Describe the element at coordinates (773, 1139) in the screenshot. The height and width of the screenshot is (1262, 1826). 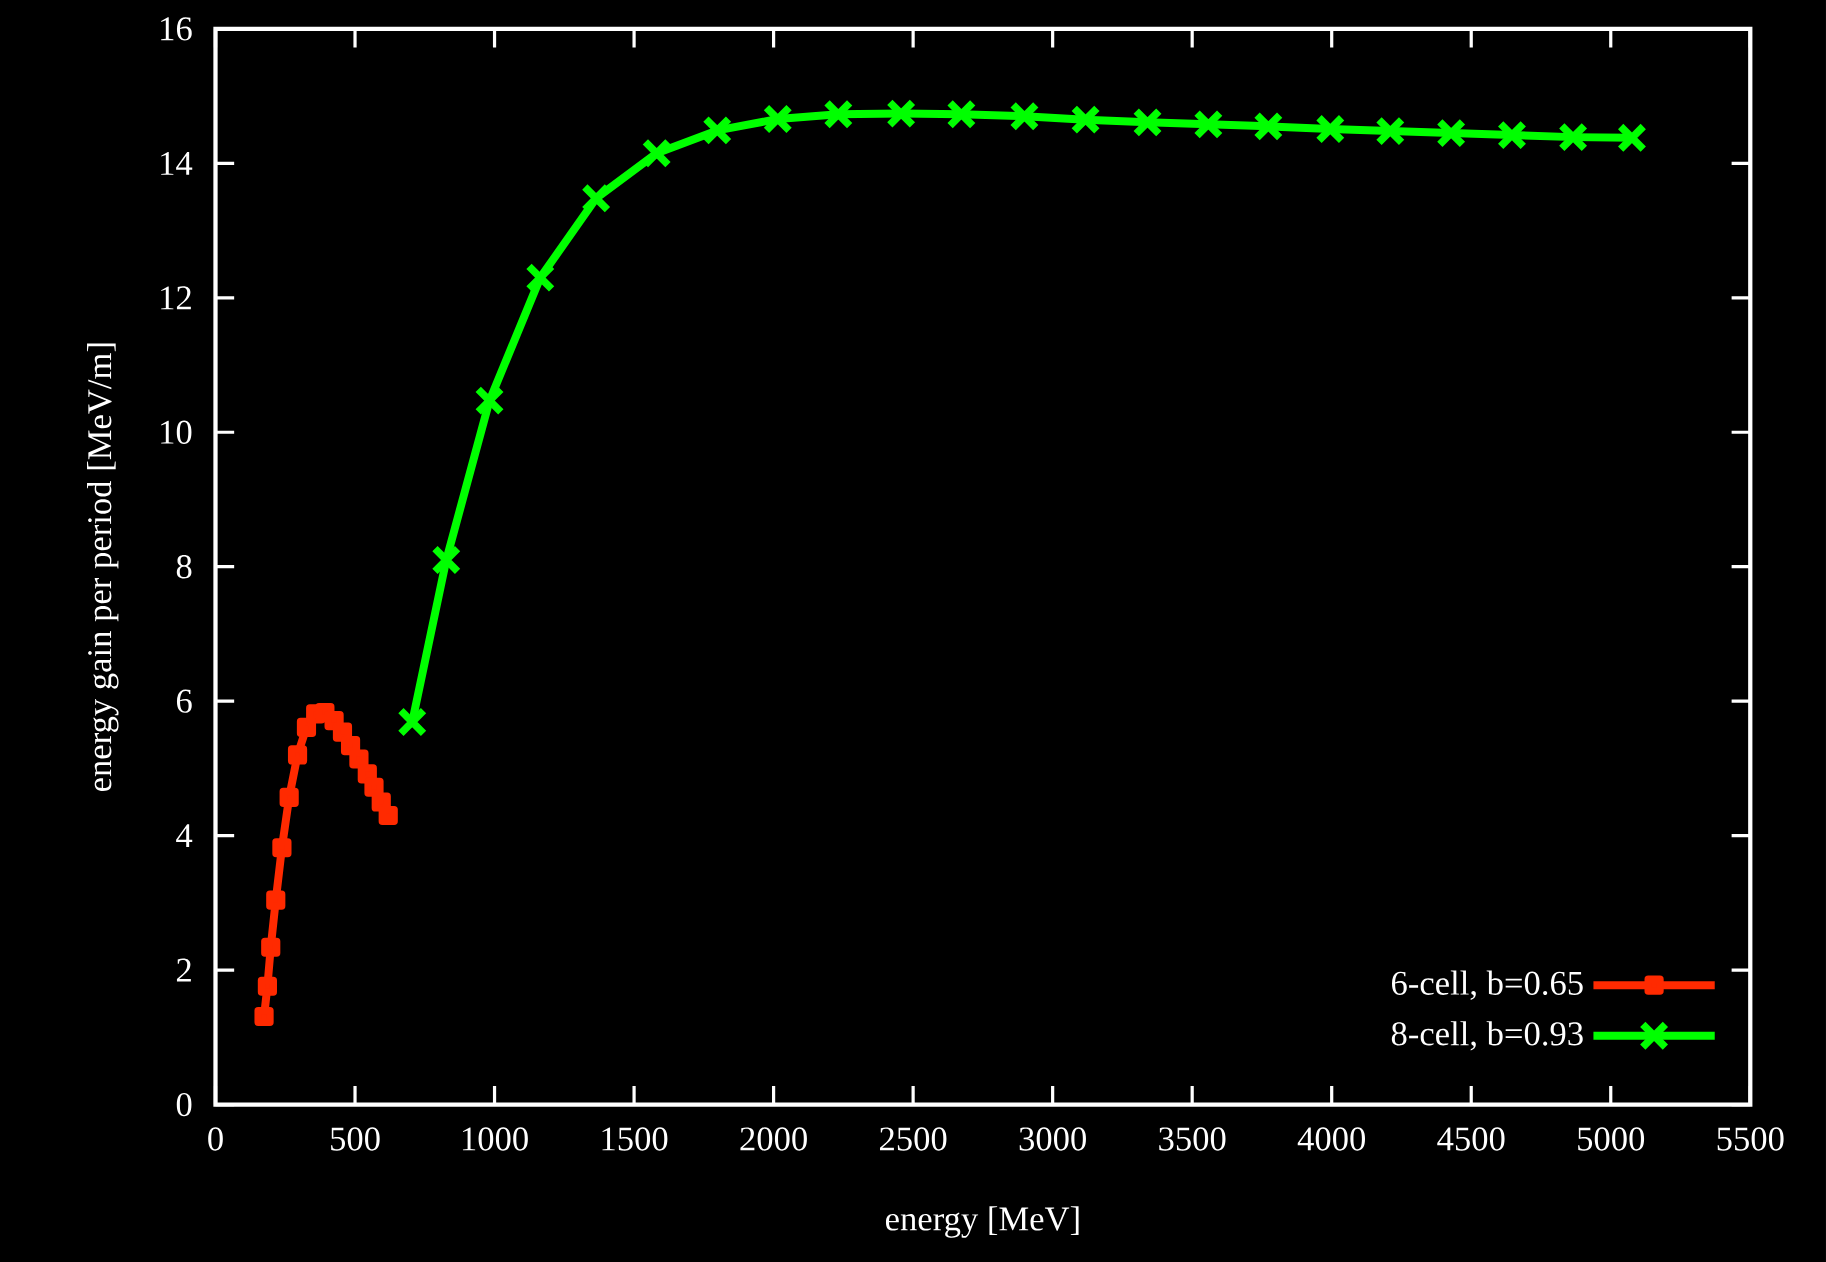
I see `x-tick-label: 2000` at that location.